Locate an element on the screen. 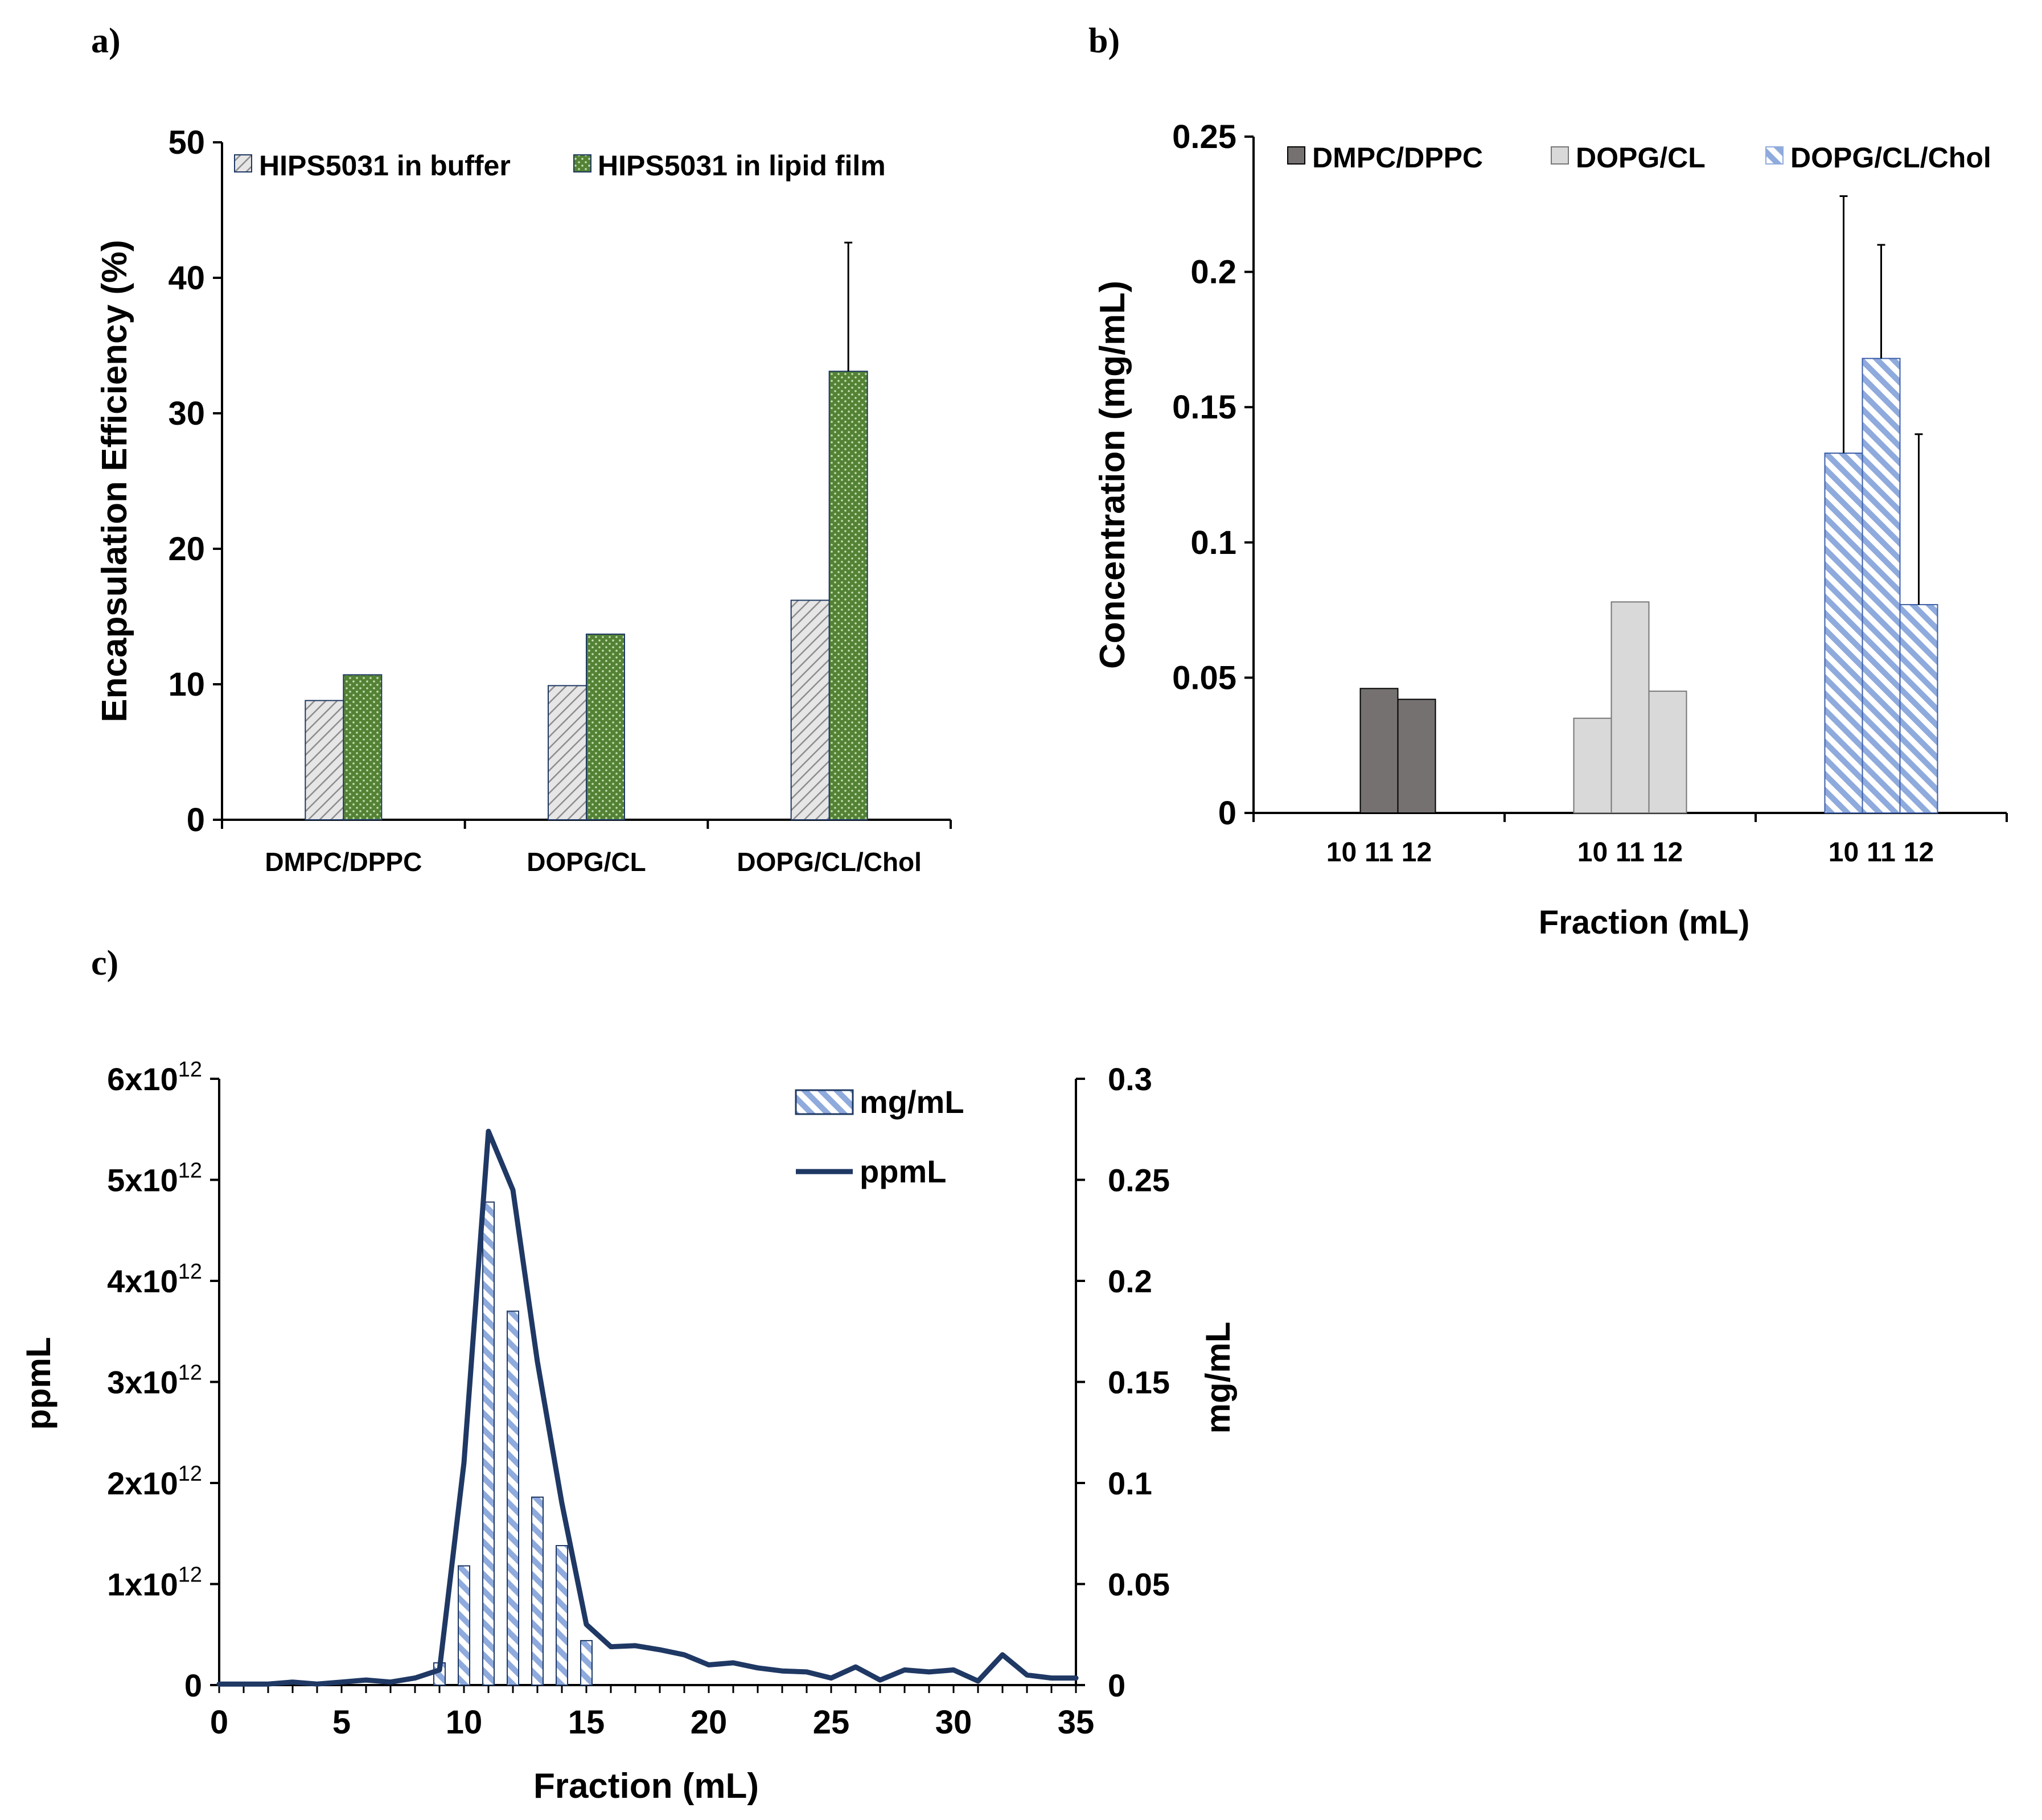 Image resolution: width=2042 pixels, height=1820 pixels. panel-b-bar-dopg-cl-f12 is located at coordinates (1667, 752).